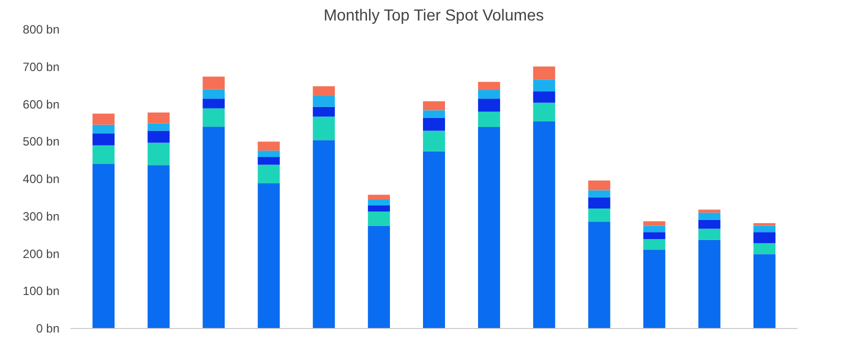 Image resolution: width=857 pixels, height=348 pixels. What do you see at coordinates (41, 104) in the screenshot?
I see `y-tick-label: 600 bn` at bounding box center [41, 104].